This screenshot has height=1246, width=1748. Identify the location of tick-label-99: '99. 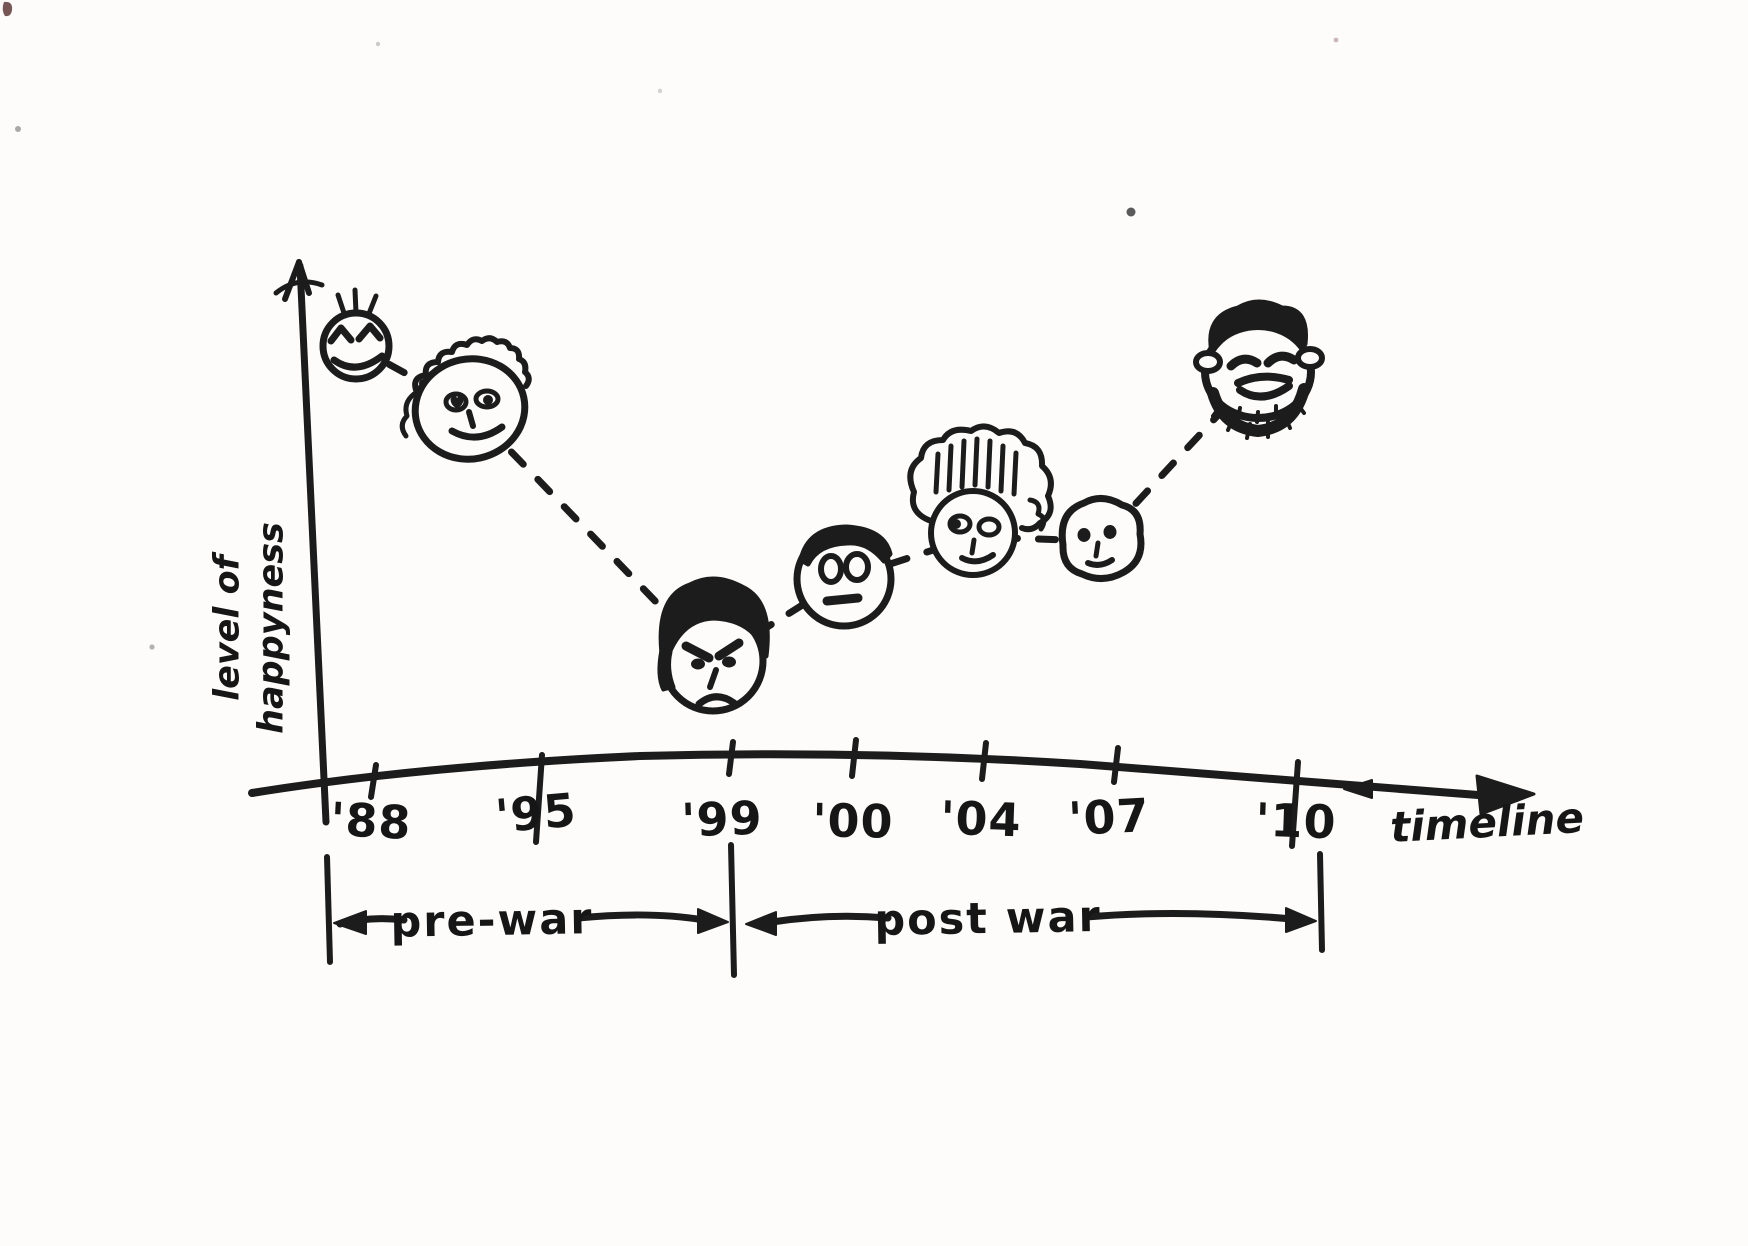
(722, 819).